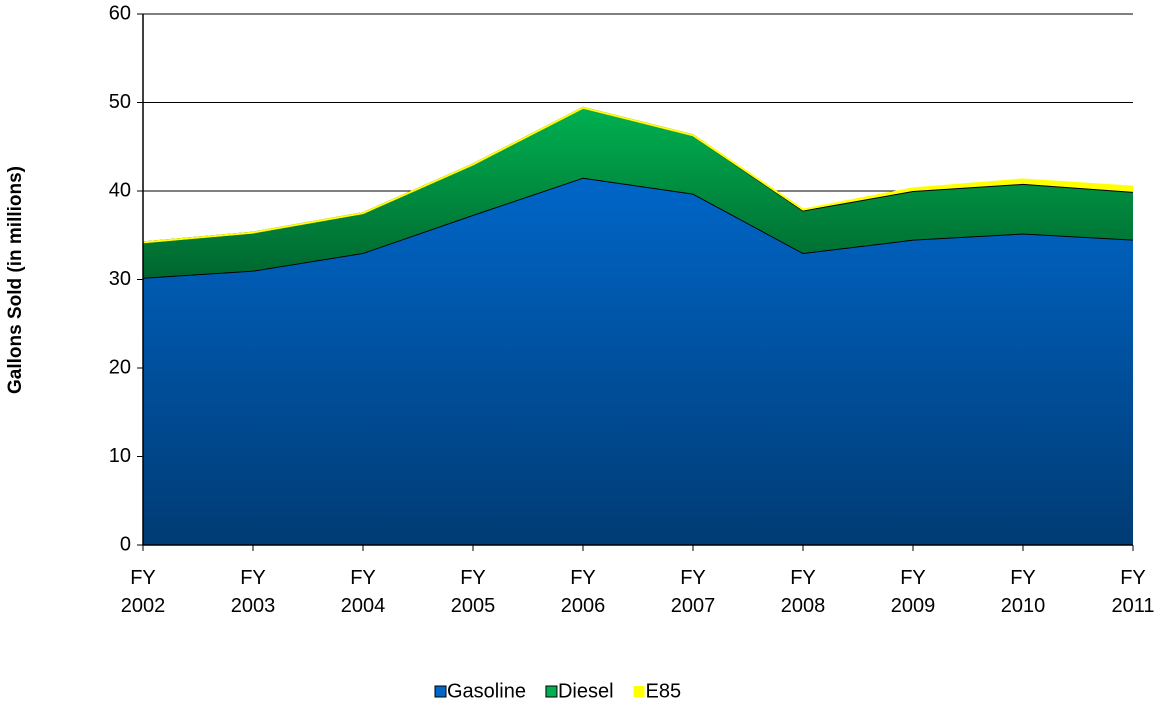 Image resolution: width=1160 pixels, height=712 pixels. What do you see at coordinates (120, 13) in the screenshot?
I see `y-tick-label: 60` at bounding box center [120, 13].